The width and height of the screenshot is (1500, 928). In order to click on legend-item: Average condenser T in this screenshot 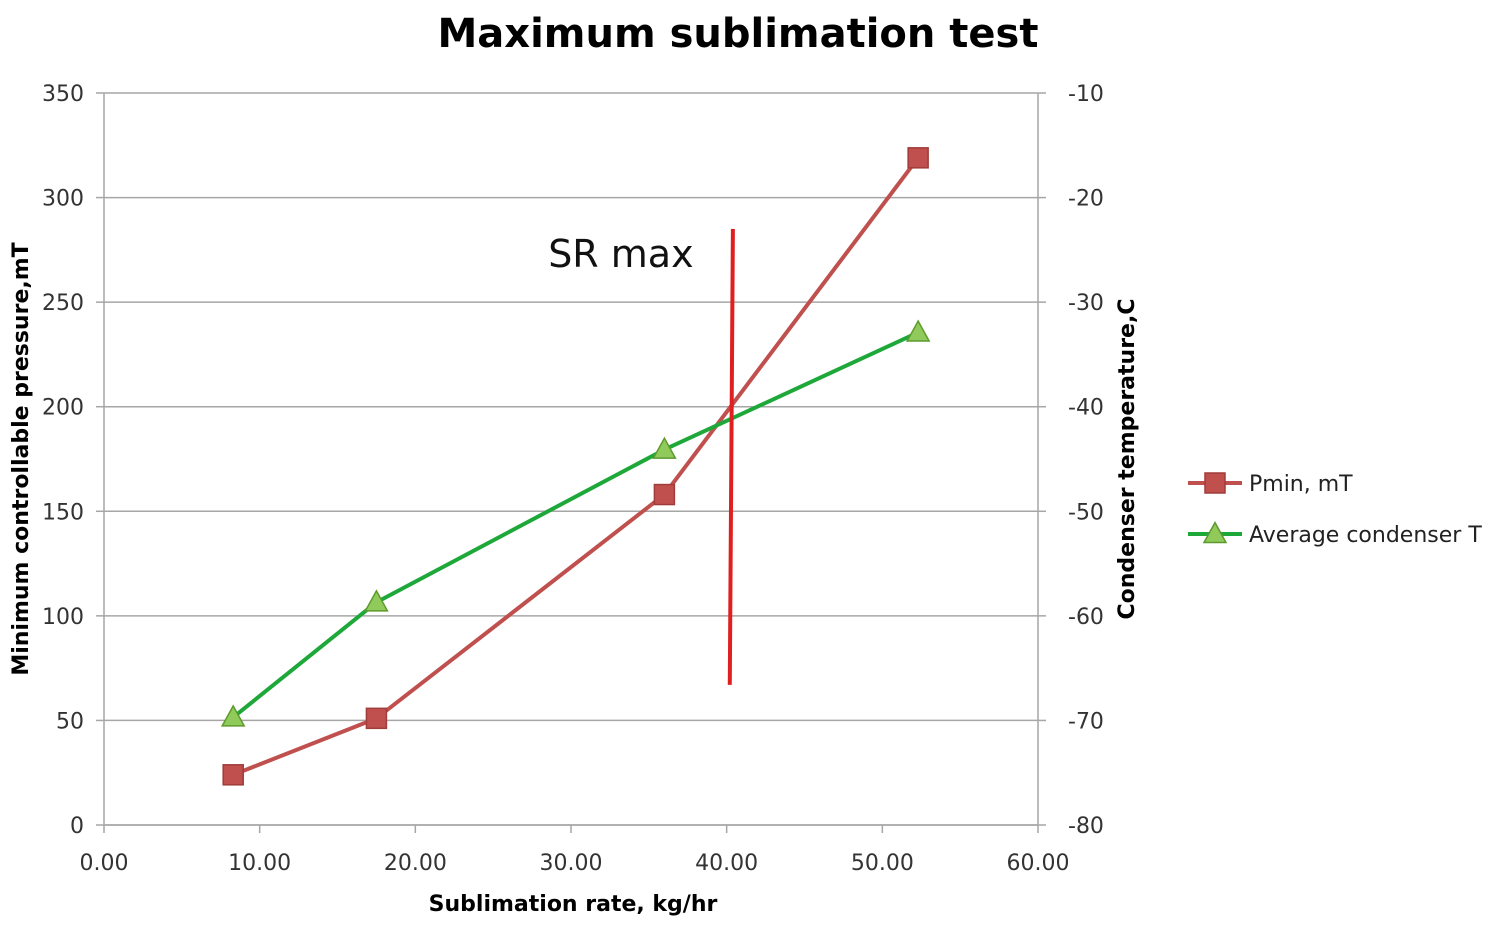, I will do `click(1335, 534)`.